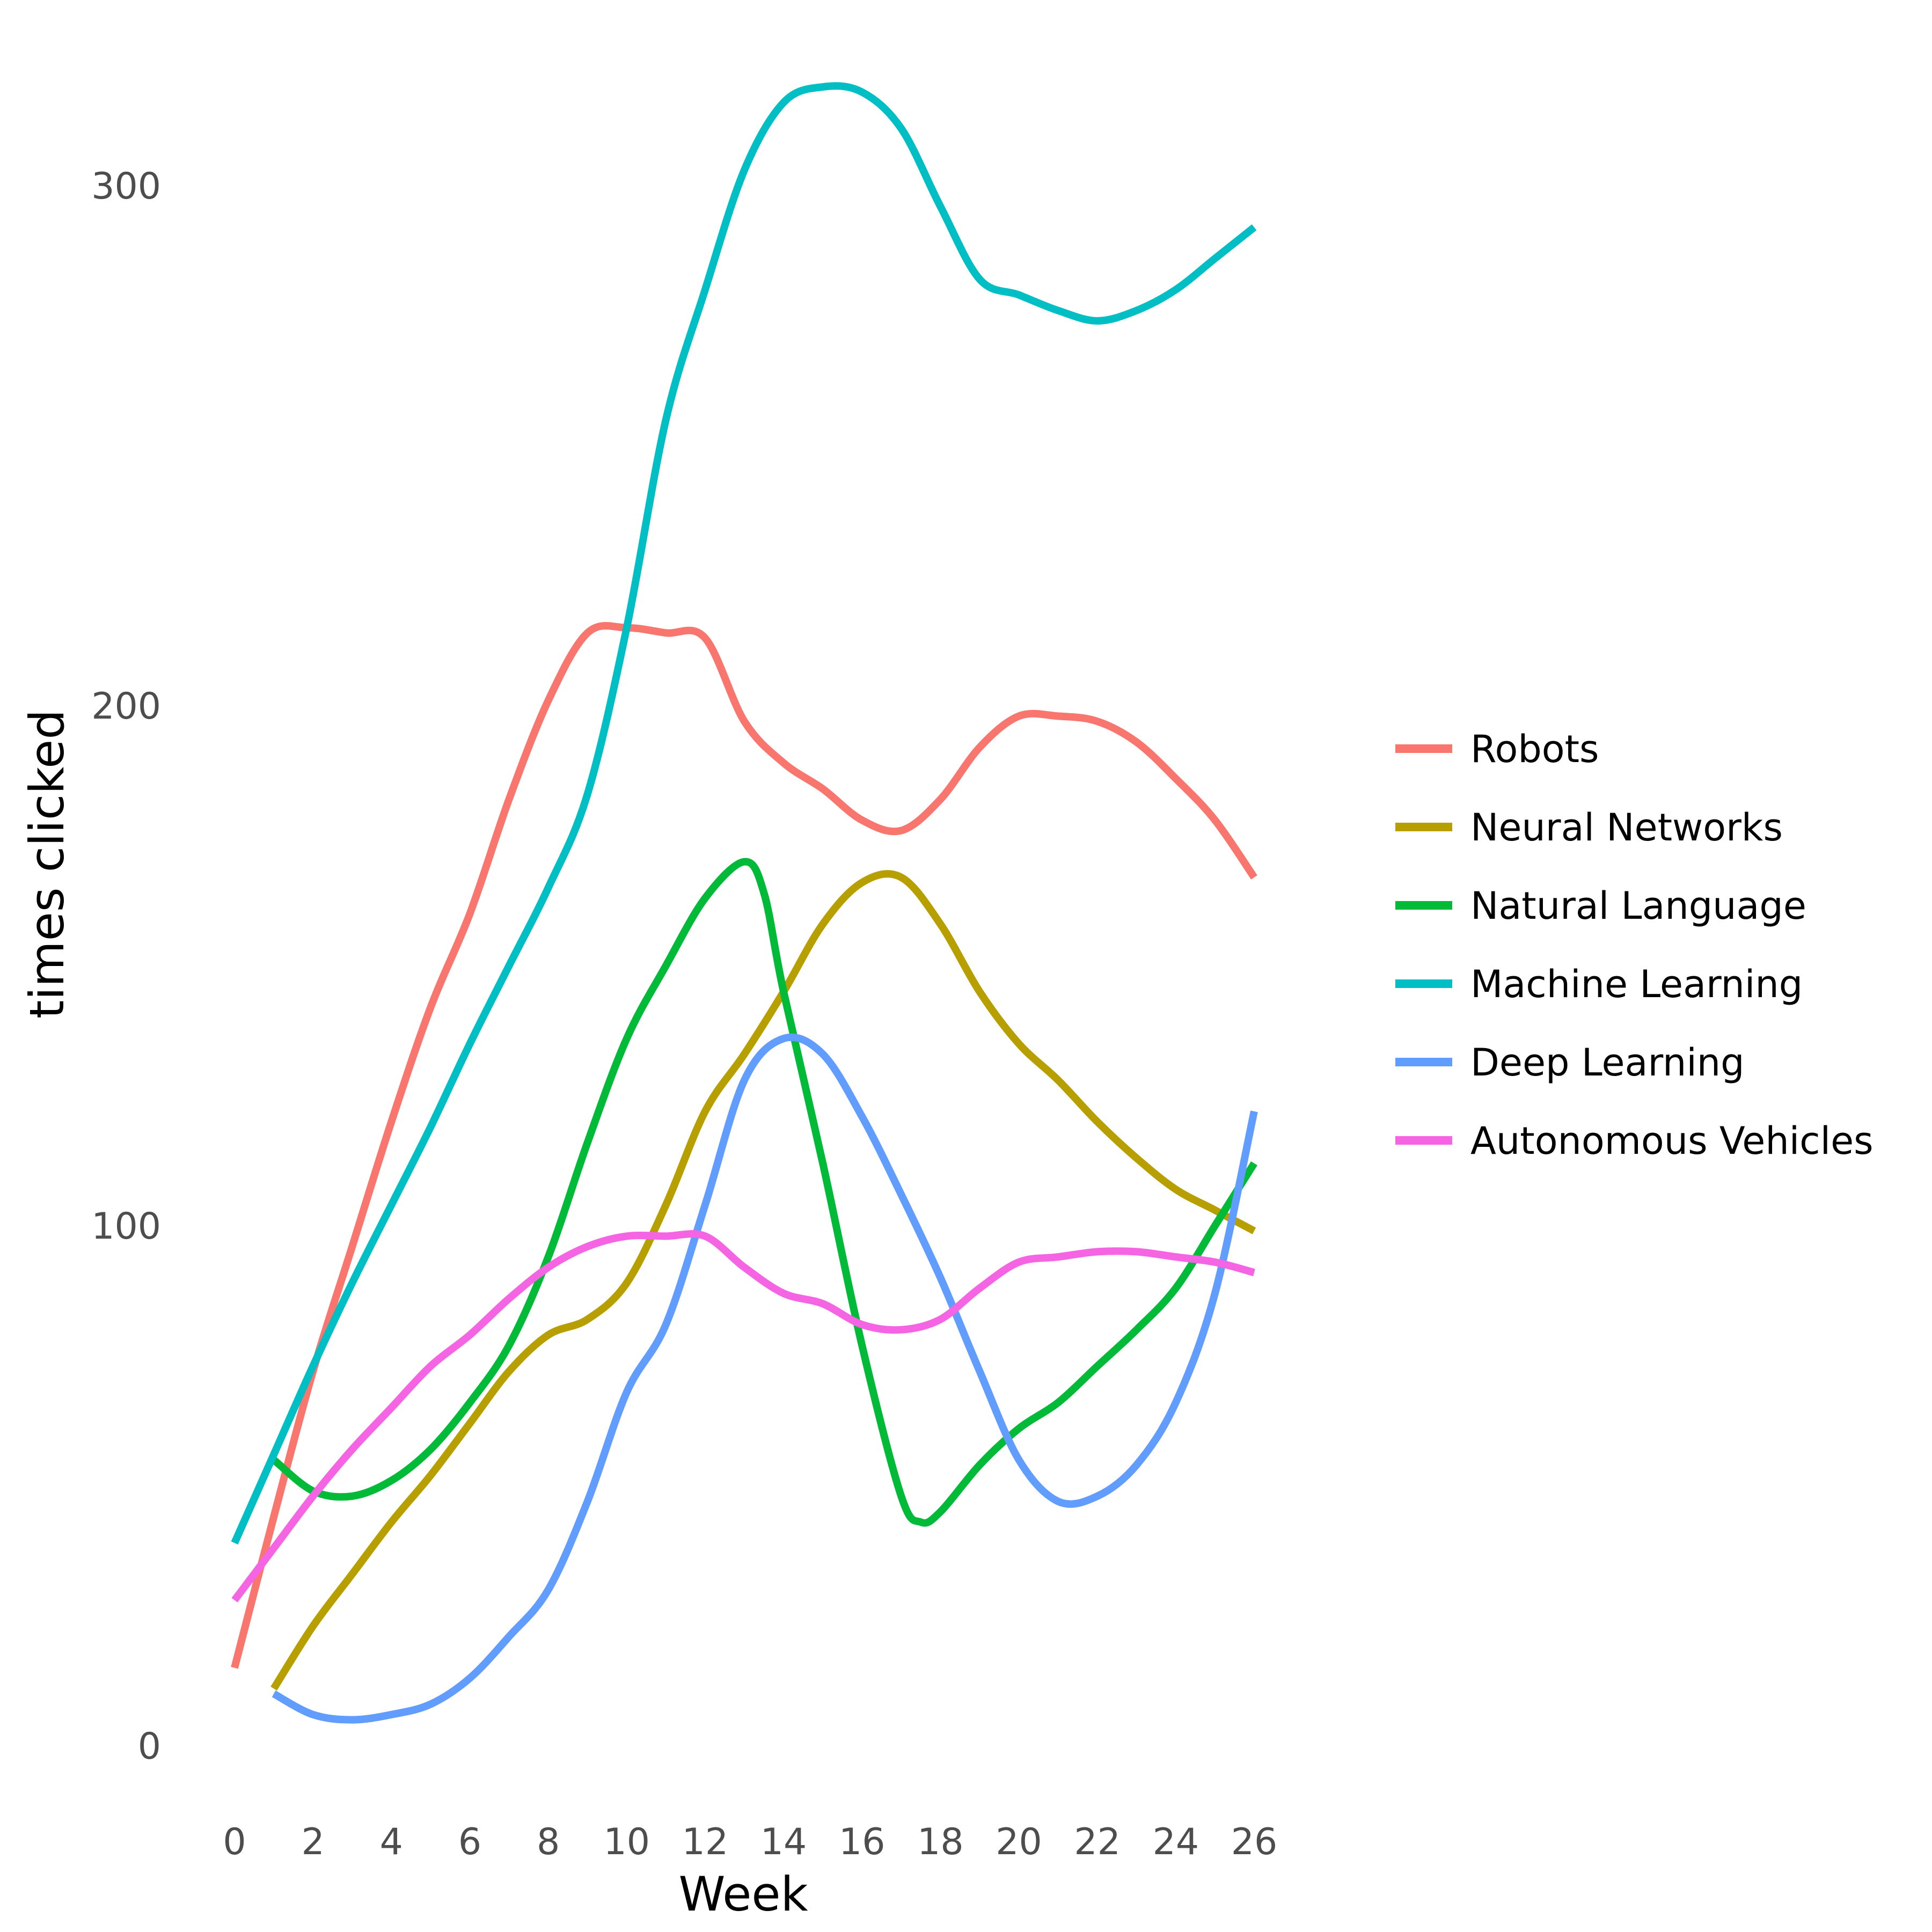 This screenshot has height=1932, width=1932. Describe the element at coordinates (126, 966) in the screenshot. I see `y-axis-tick-labels: 0 100 200 300` at that location.